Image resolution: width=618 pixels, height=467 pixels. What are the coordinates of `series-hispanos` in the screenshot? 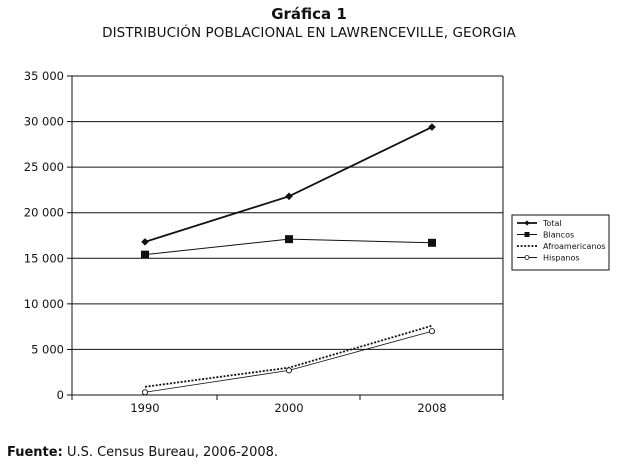 It's located at (288, 362).